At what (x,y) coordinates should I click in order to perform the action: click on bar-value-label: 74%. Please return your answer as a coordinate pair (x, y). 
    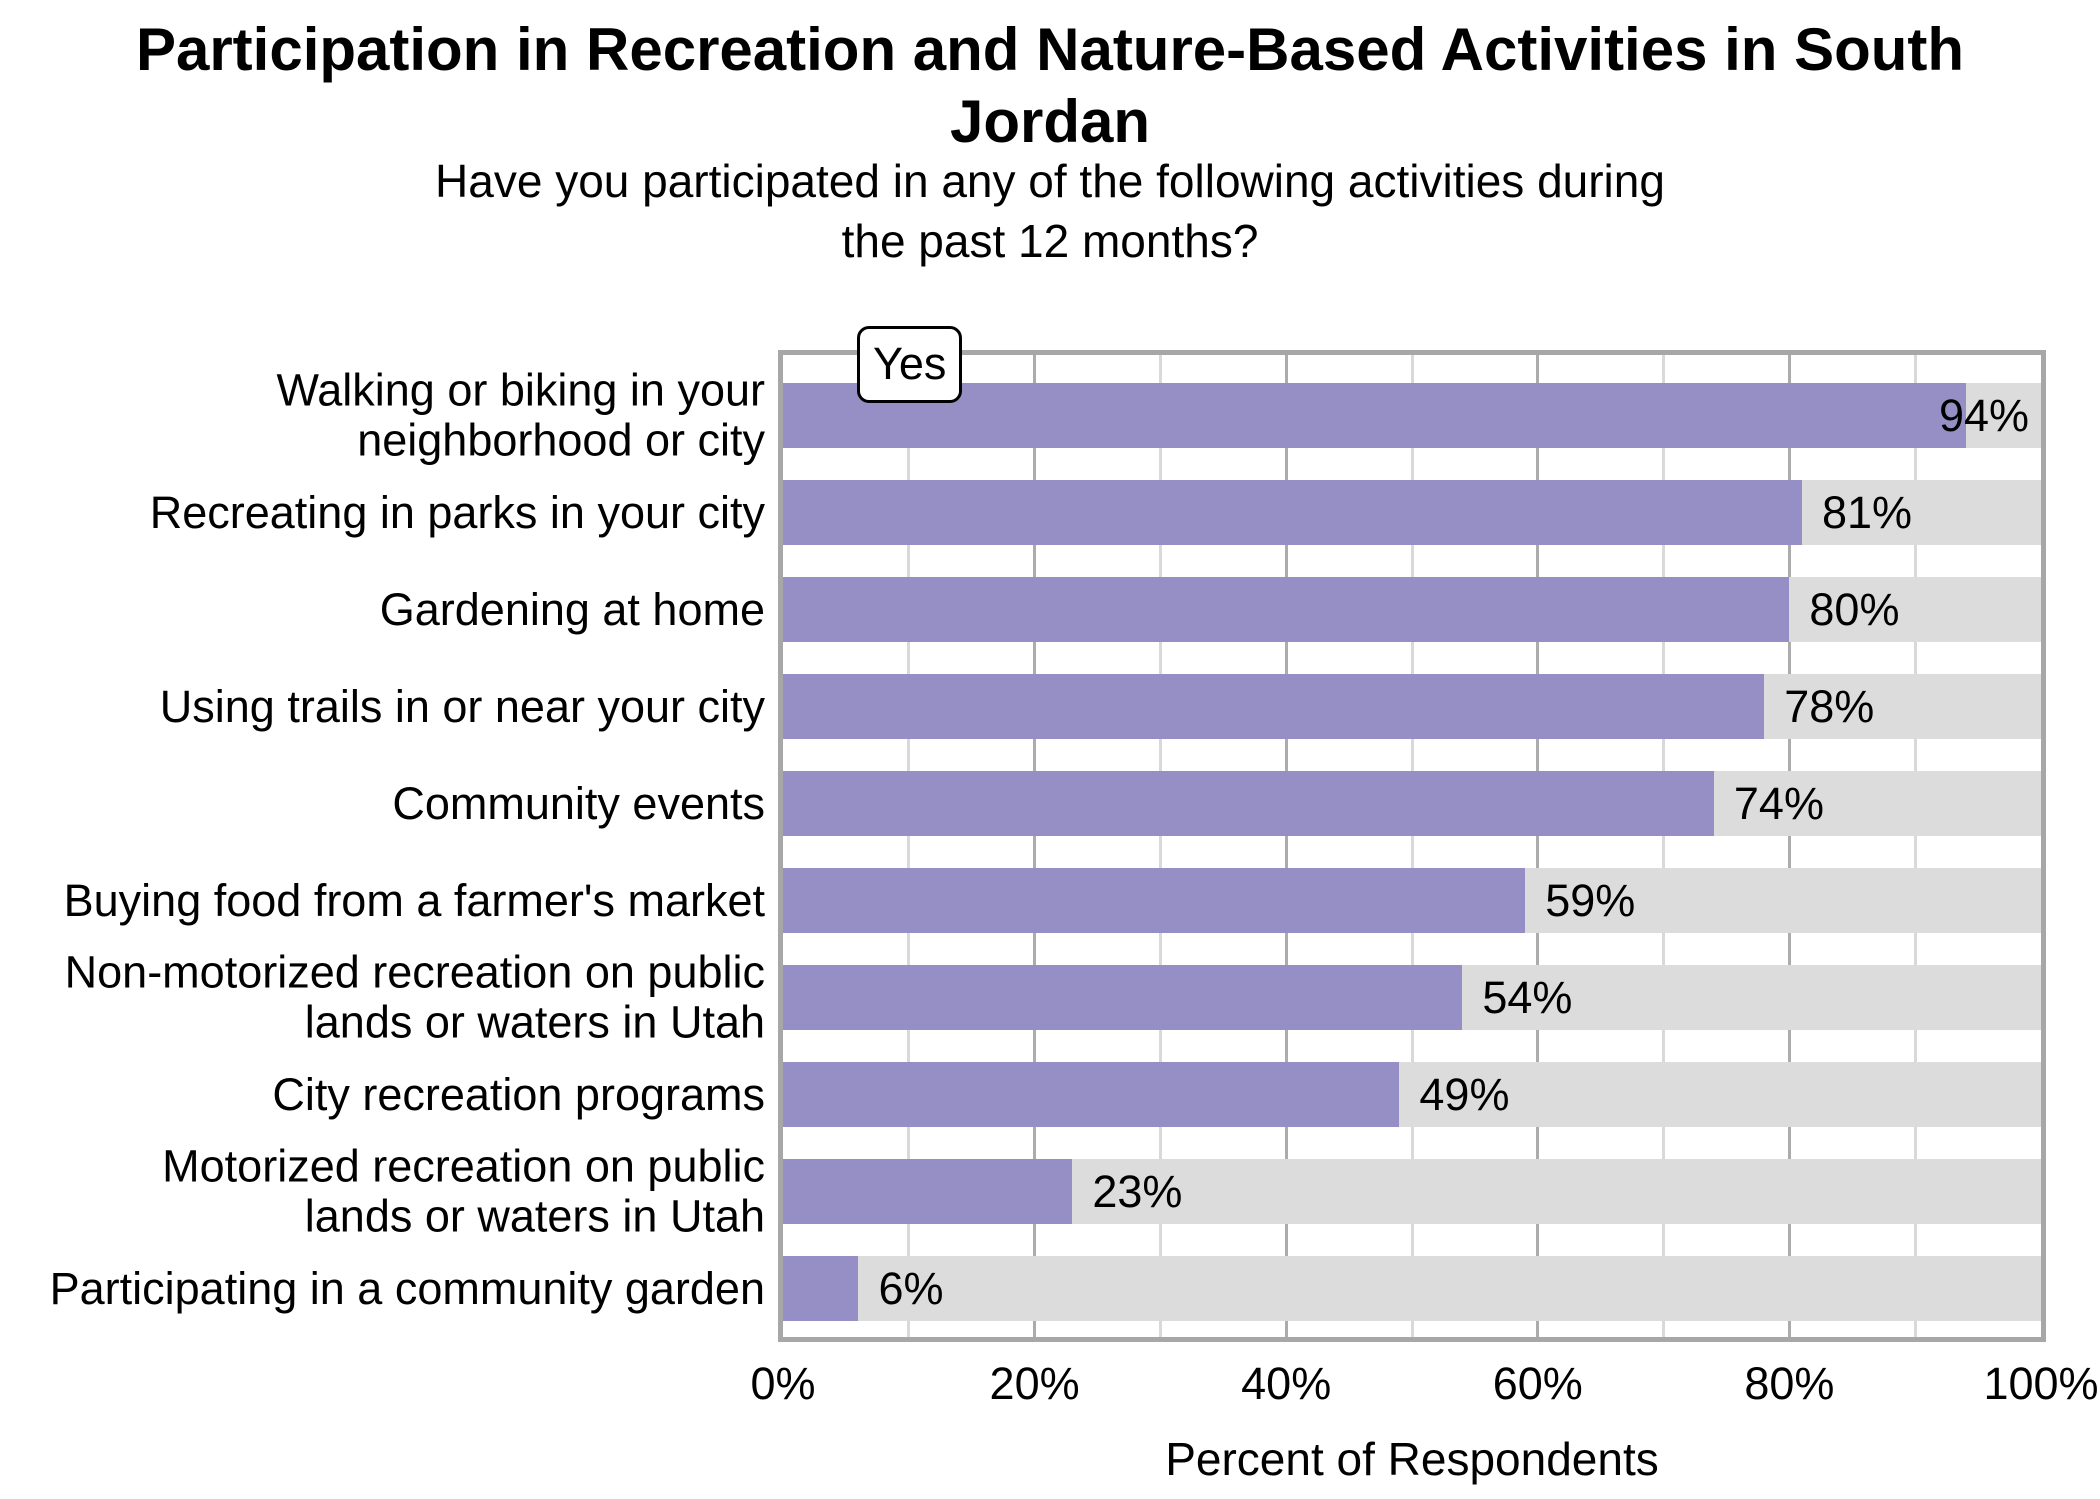
    Looking at the image, I should click on (1778, 803).